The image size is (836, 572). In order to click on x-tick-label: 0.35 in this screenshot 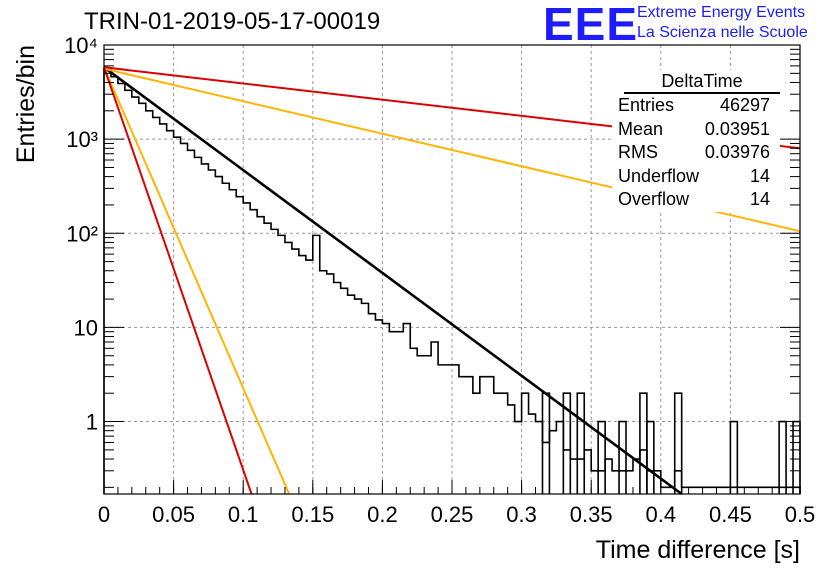, I will do `click(591, 514)`.